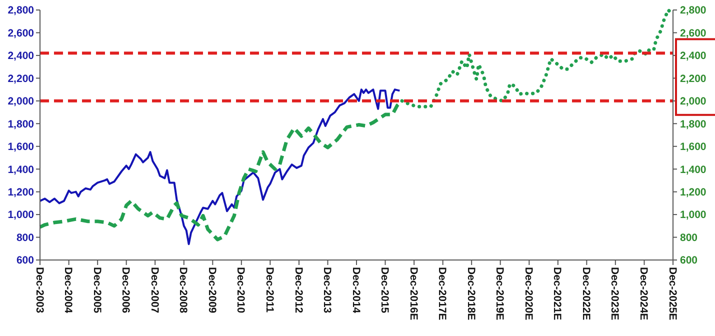  Describe the element at coordinates (693, 215) in the screenshot. I see `y2-tick-label: 1,000` at that location.